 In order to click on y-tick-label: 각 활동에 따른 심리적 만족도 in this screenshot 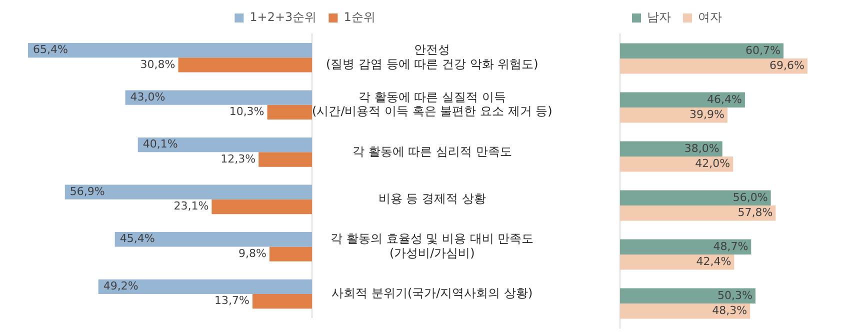, I will do `click(432, 151)`.